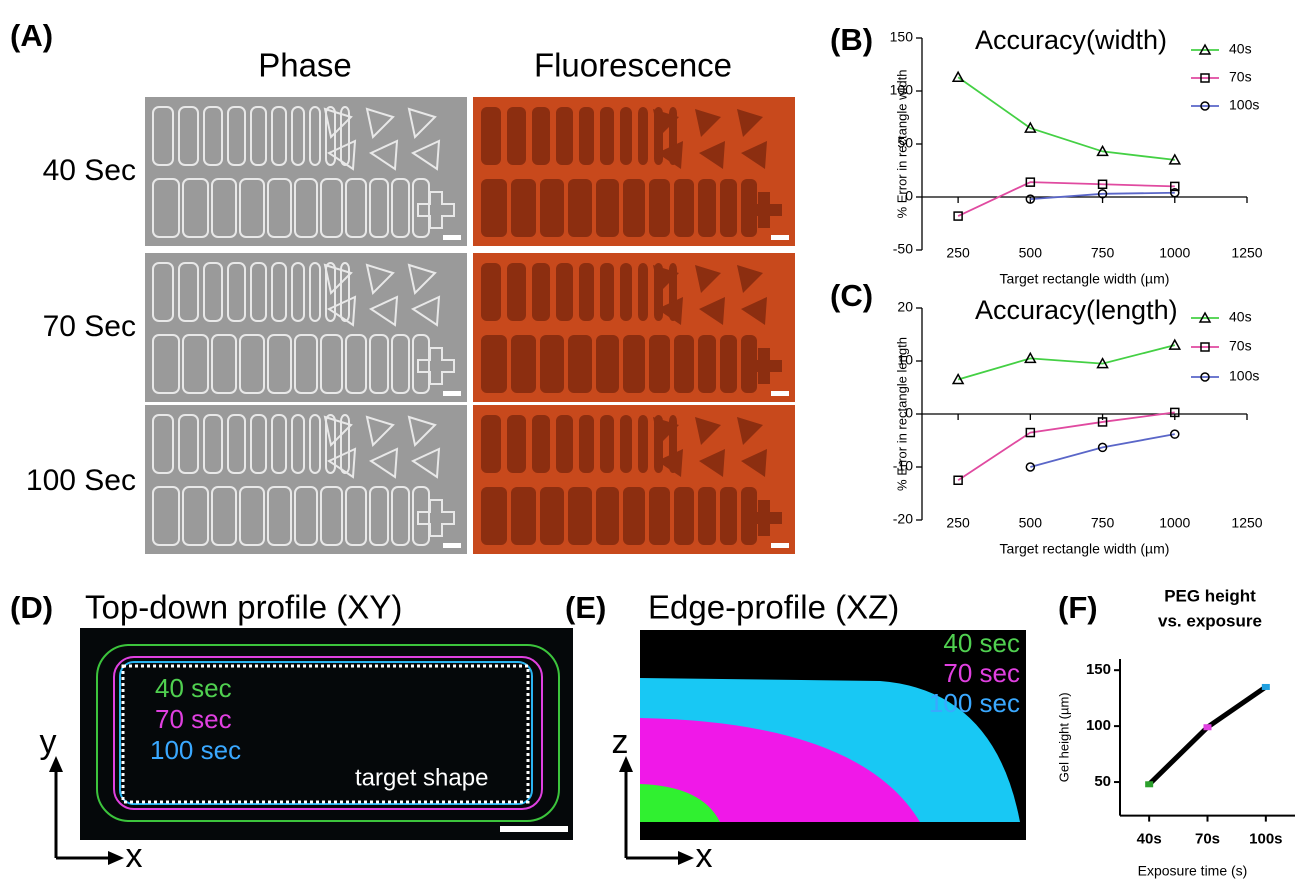 The width and height of the screenshot is (1303, 881). Describe the element at coordinates (1103, 253) in the screenshot. I see `x-tick-label: 750` at that location.